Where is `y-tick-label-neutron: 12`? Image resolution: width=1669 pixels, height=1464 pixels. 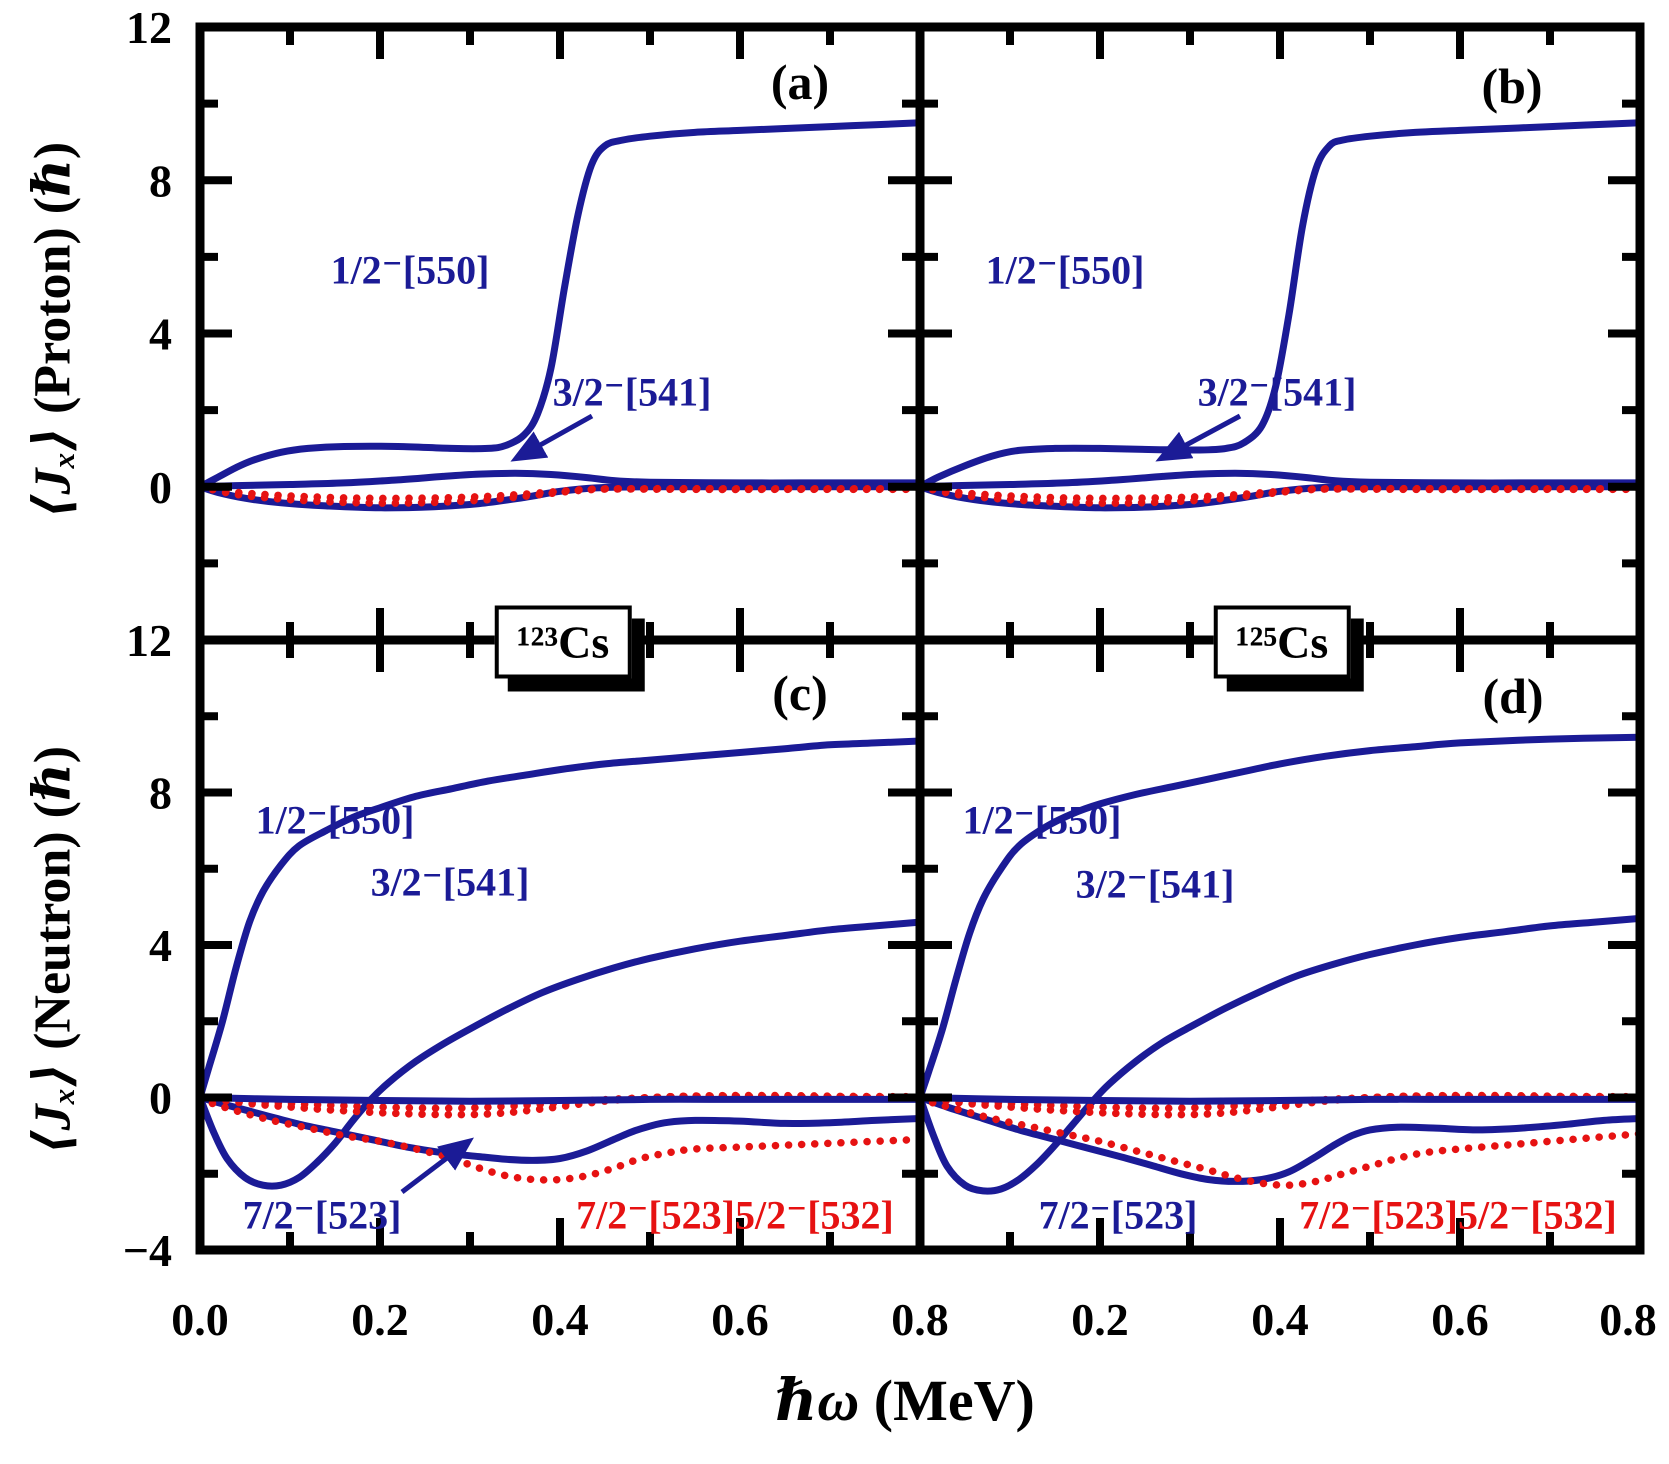
y-tick-label-neutron: 12 is located at coordinates (149, 640).